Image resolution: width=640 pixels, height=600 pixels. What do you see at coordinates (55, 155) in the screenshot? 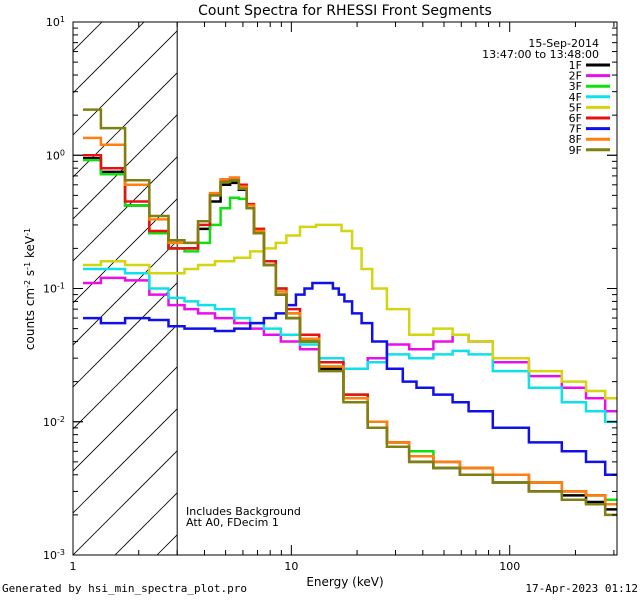
I see `y-tick-label: 10⁰` at bounding box center [55, 155].